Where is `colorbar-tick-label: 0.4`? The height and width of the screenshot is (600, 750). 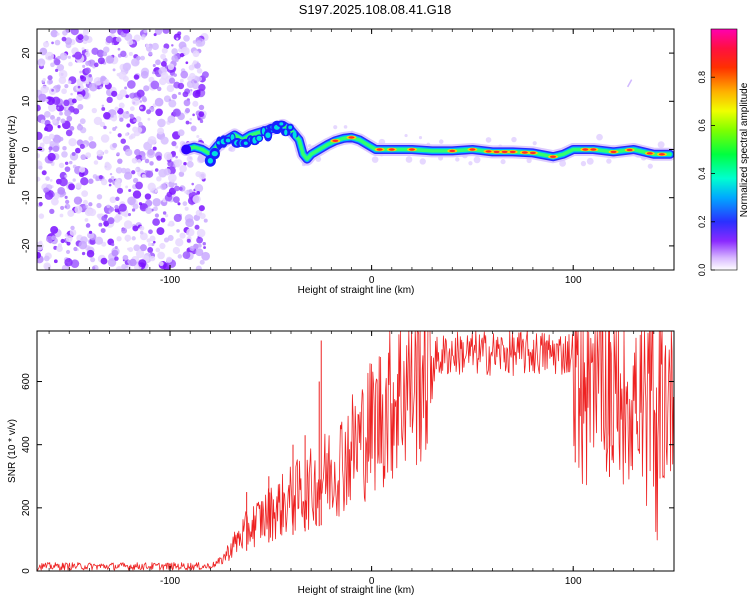 colorbar-tick-label: 0.4 is located at coordinates (702, 173).